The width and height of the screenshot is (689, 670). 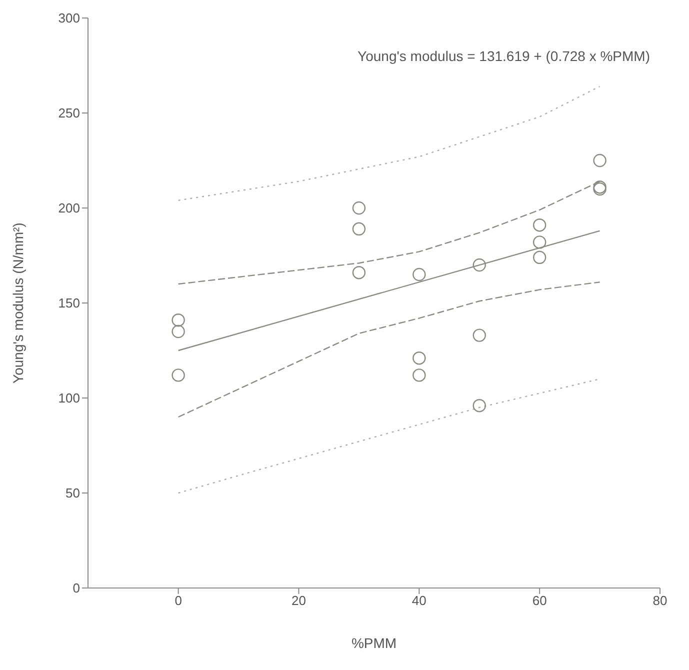 What do you see at coordinates (299, 600) in the screenshot?
I see `x-tick-label: 20` at bounding box center [299, 600].